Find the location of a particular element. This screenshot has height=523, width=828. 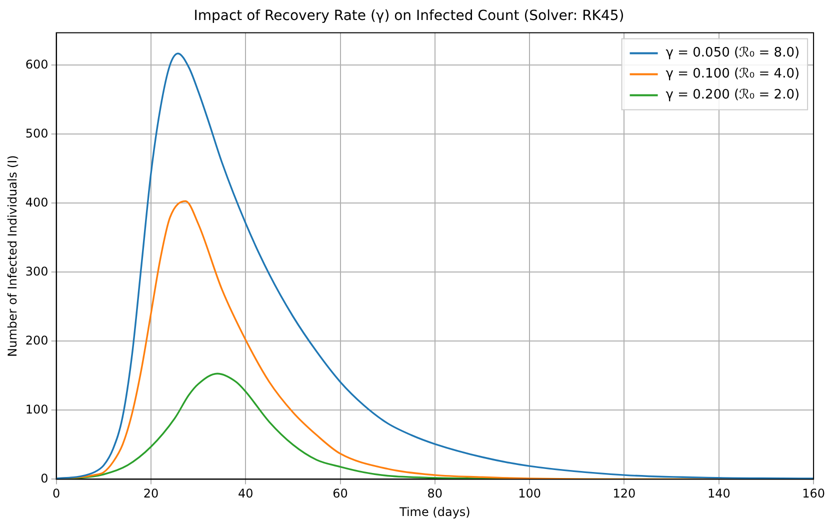

x-tick-label: 60 is located at coordinates (340, 493).